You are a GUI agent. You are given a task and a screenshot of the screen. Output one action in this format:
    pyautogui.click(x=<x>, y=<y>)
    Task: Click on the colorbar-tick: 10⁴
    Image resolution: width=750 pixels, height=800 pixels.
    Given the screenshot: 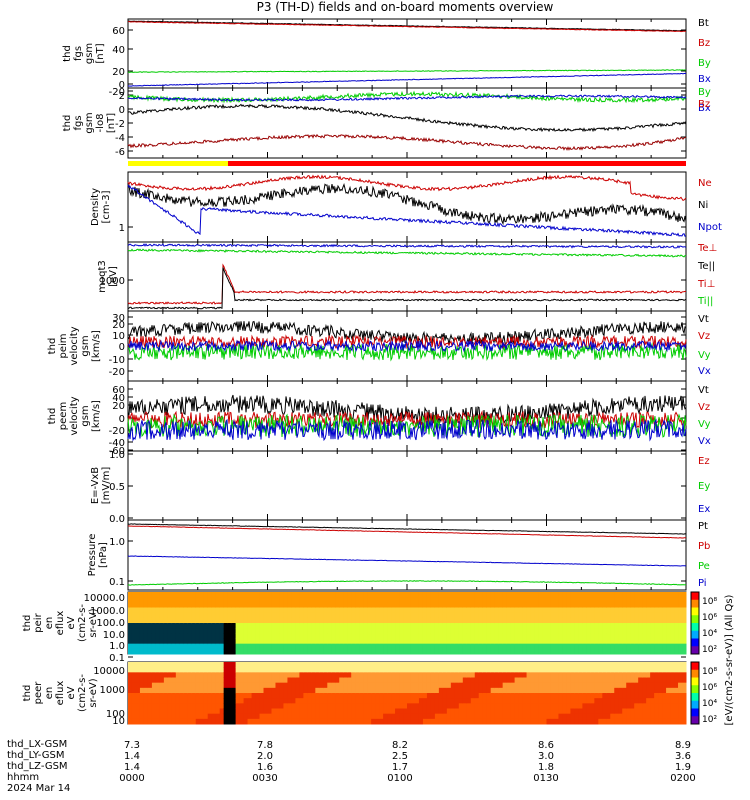 What is the action you would take?
    pyautogui.click(x=709, y=634)
    